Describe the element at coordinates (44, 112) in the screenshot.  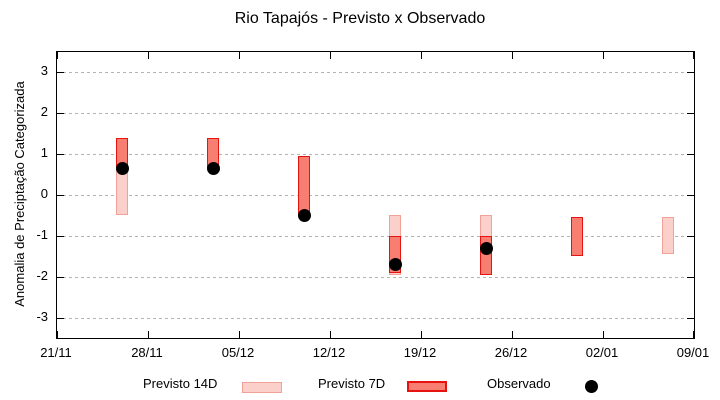
I see `y-tick-label: 2` at that location.